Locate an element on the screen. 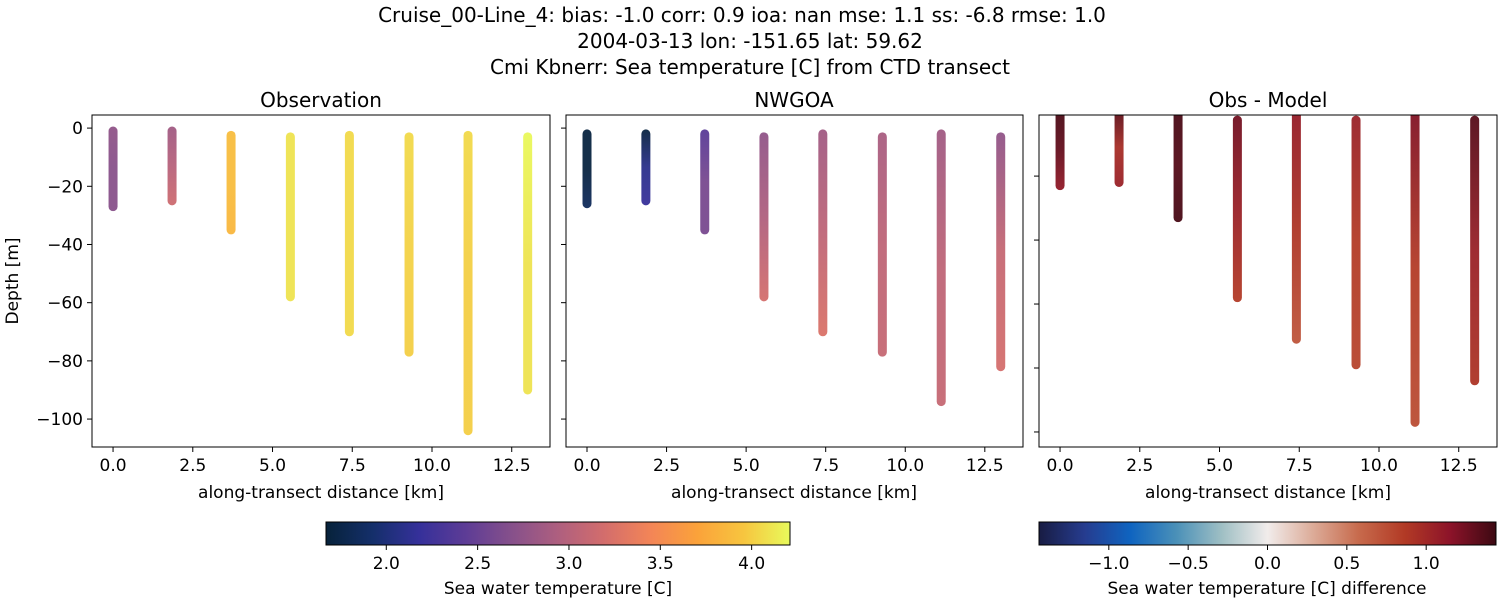  x-tick-label-2-4: 10.0 is located at coordinates (1379, 466).